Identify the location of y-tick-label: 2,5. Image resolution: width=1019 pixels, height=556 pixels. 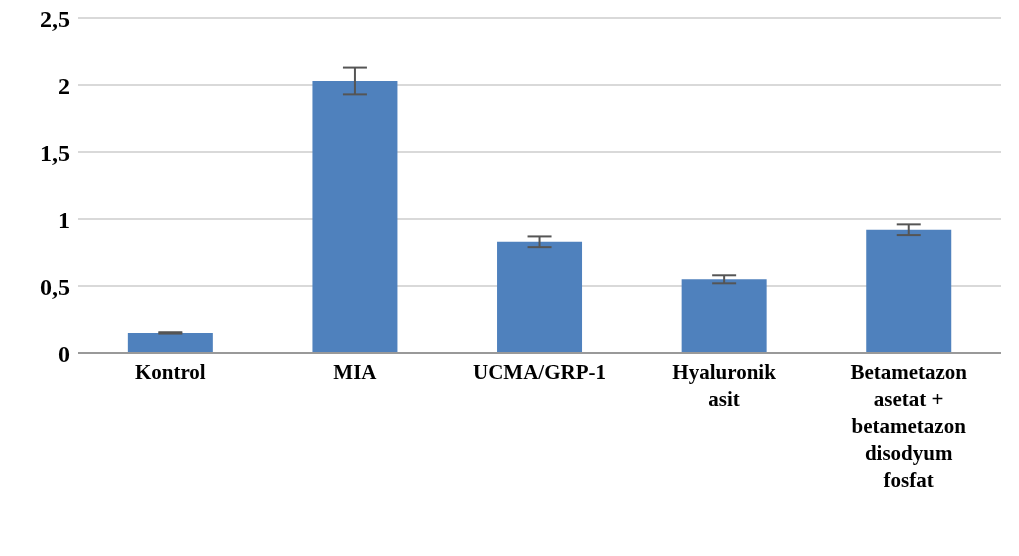
(55, 18).